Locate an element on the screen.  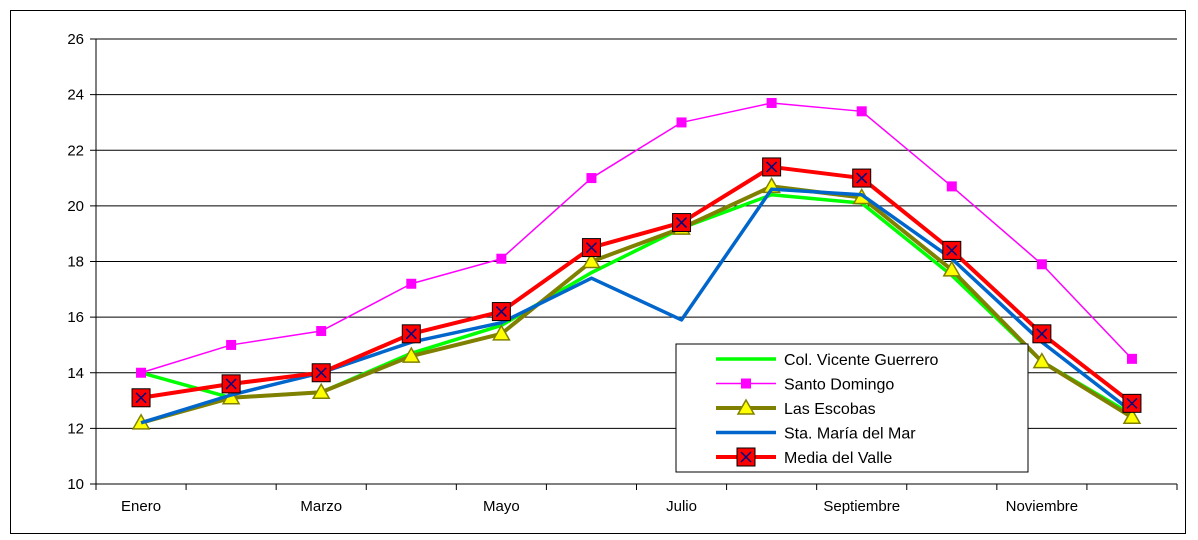
legend-entry: Sta. María del Mar is located at coordinates (816, 434).